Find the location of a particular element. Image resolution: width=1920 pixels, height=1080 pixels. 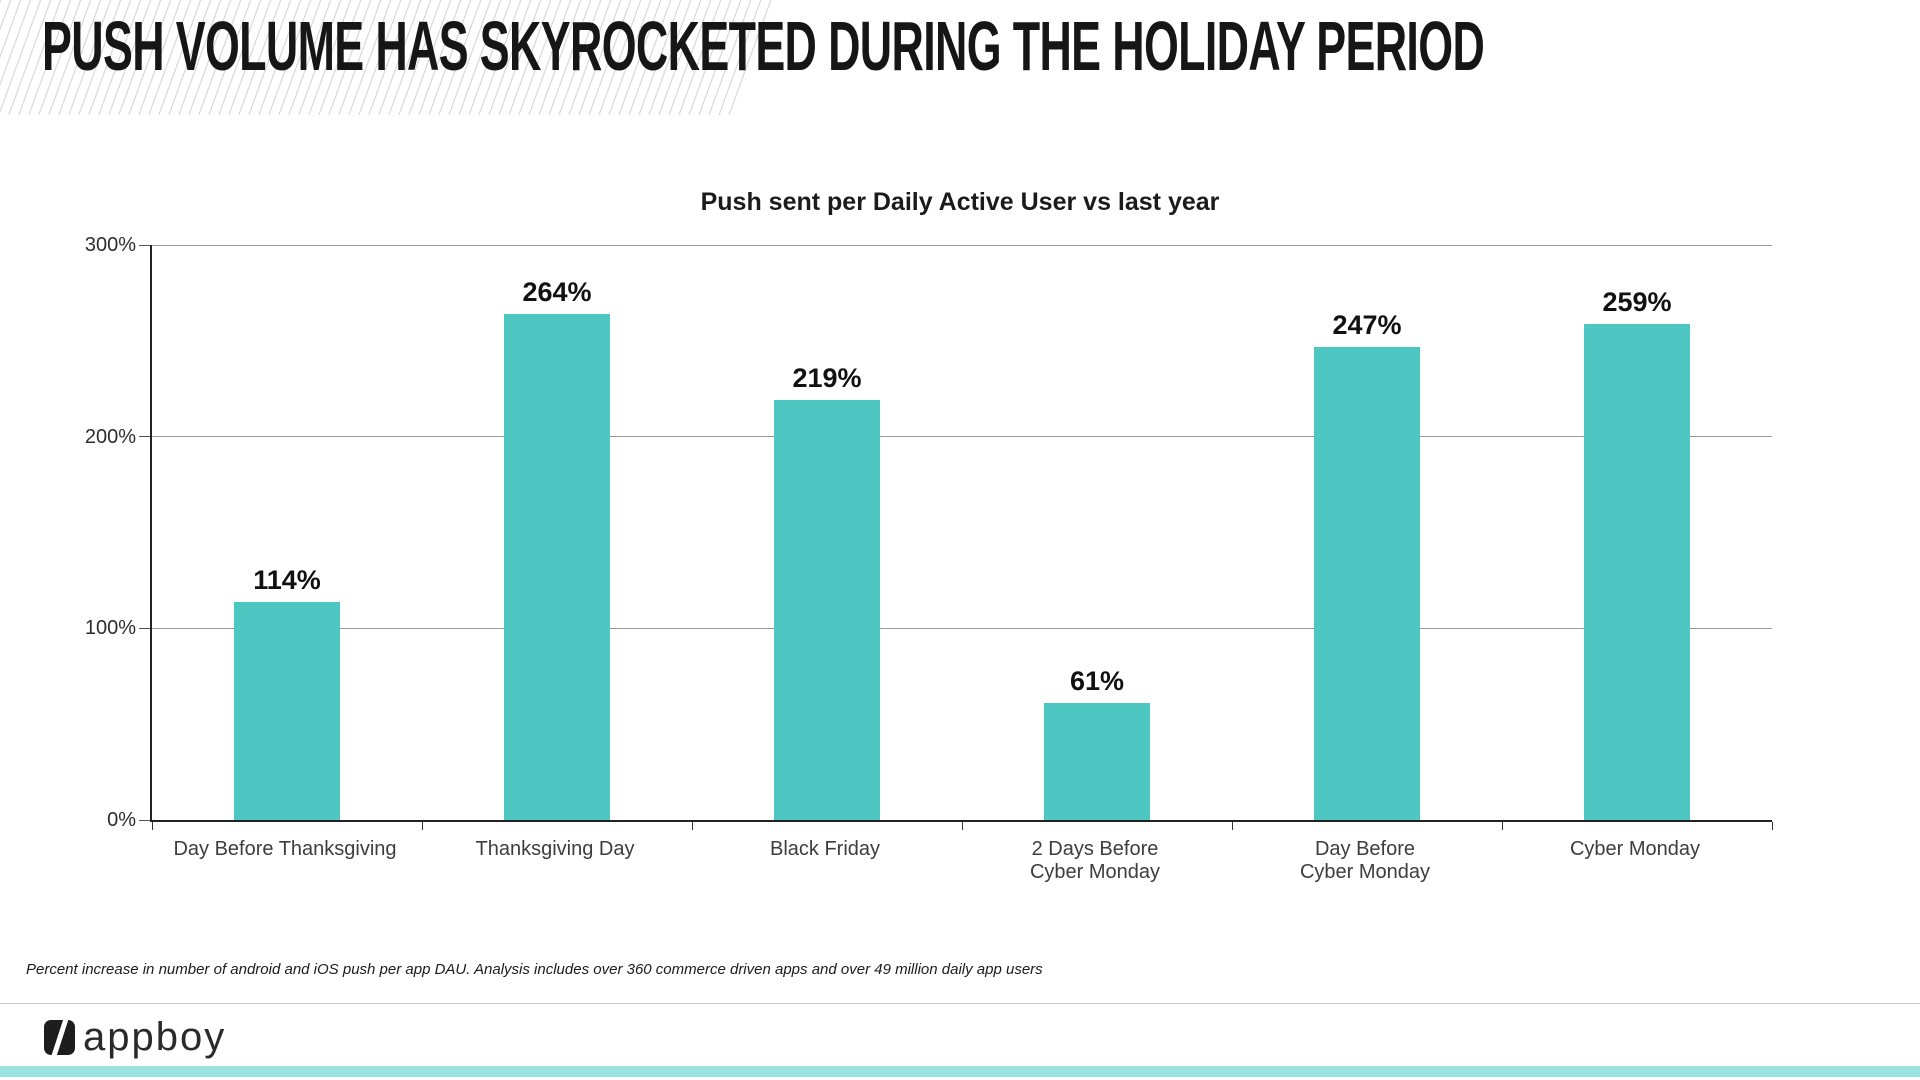

x-axis-label: Cyber Monday is located at coordinates (1635, 849).